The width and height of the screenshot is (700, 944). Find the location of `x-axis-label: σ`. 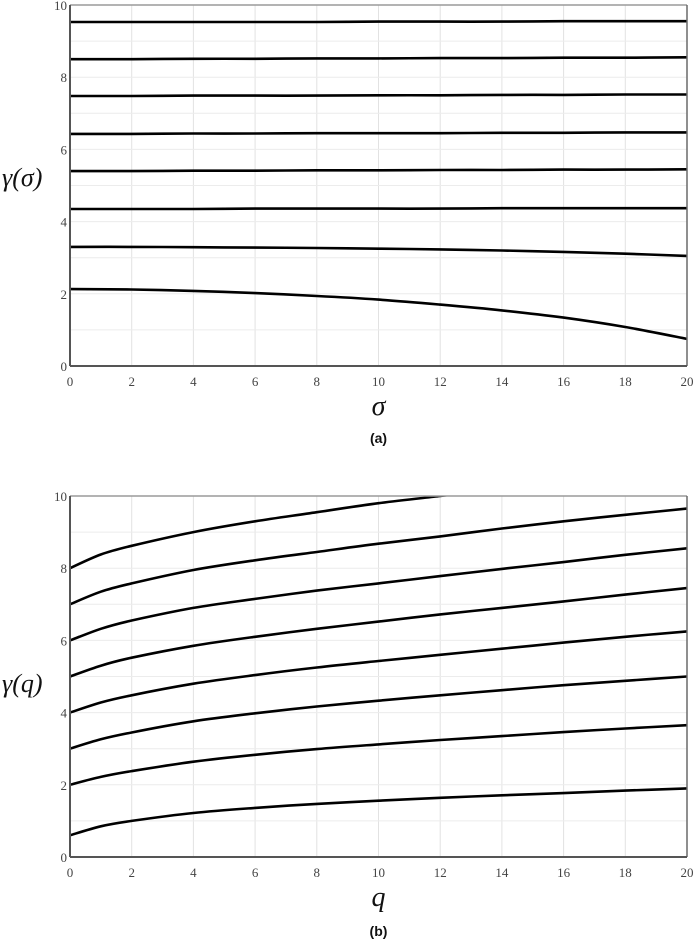

x-axis-label: σ is located at coordinates (379, 406).